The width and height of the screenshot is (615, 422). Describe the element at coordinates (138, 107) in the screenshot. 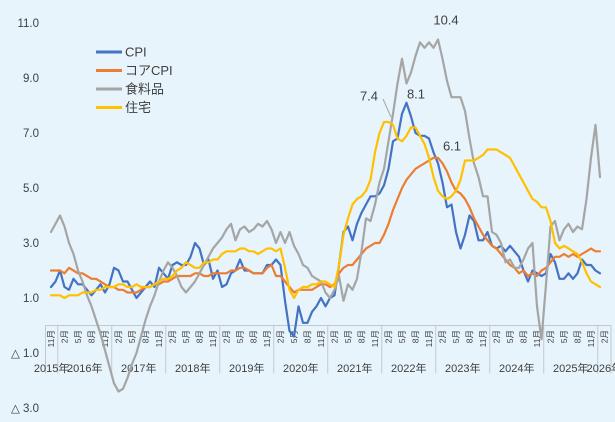

I see `legend-label-housing: 住宅` at that location.